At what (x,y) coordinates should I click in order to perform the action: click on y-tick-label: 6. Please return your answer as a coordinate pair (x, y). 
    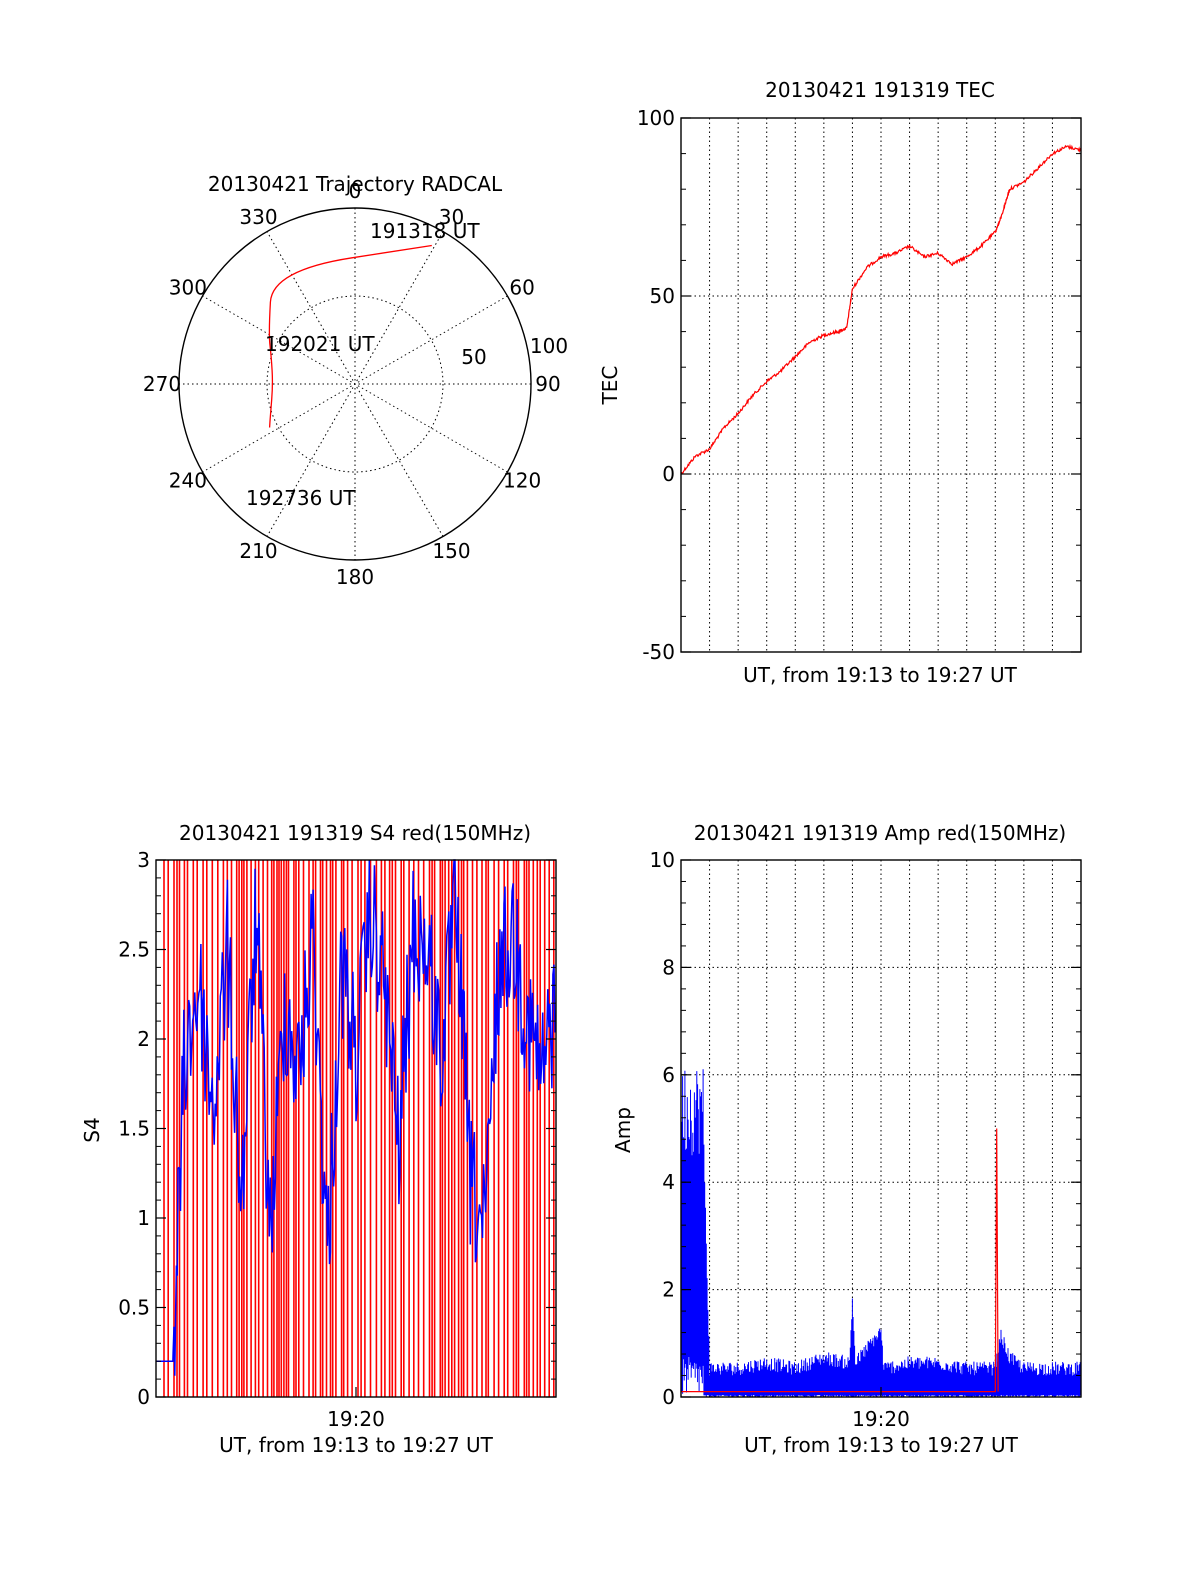
    Looking at the image, I should click on (668, 1075).